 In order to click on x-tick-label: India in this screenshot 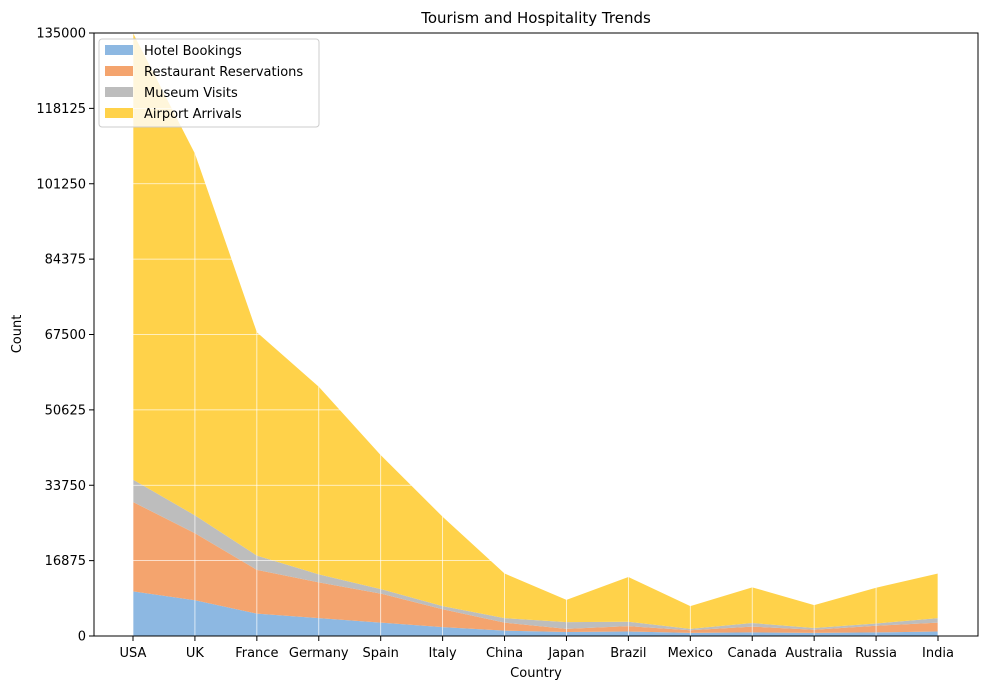, I will do `click(938, 653)`.